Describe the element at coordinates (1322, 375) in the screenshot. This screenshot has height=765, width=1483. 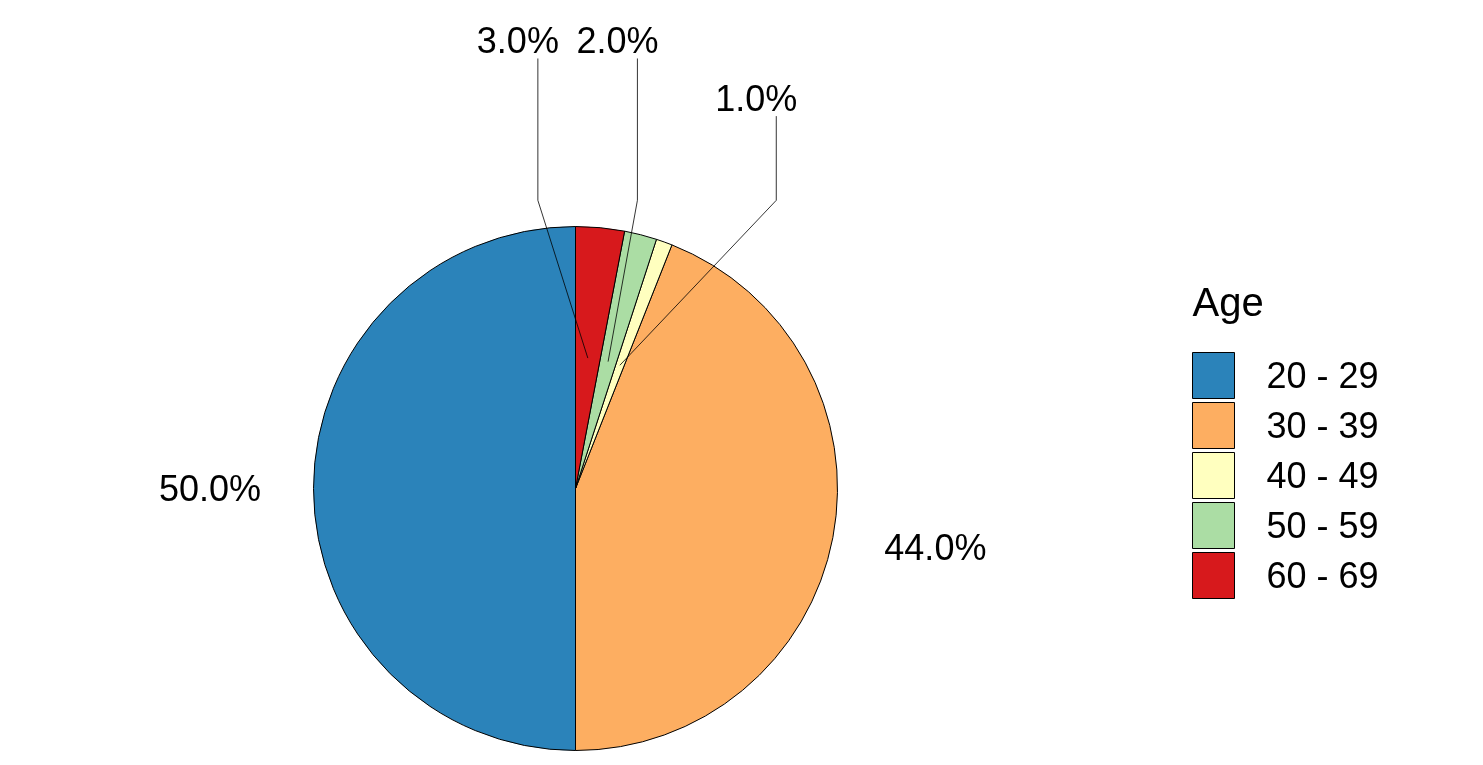
I see `legend-label: 20 - 29` at that location.